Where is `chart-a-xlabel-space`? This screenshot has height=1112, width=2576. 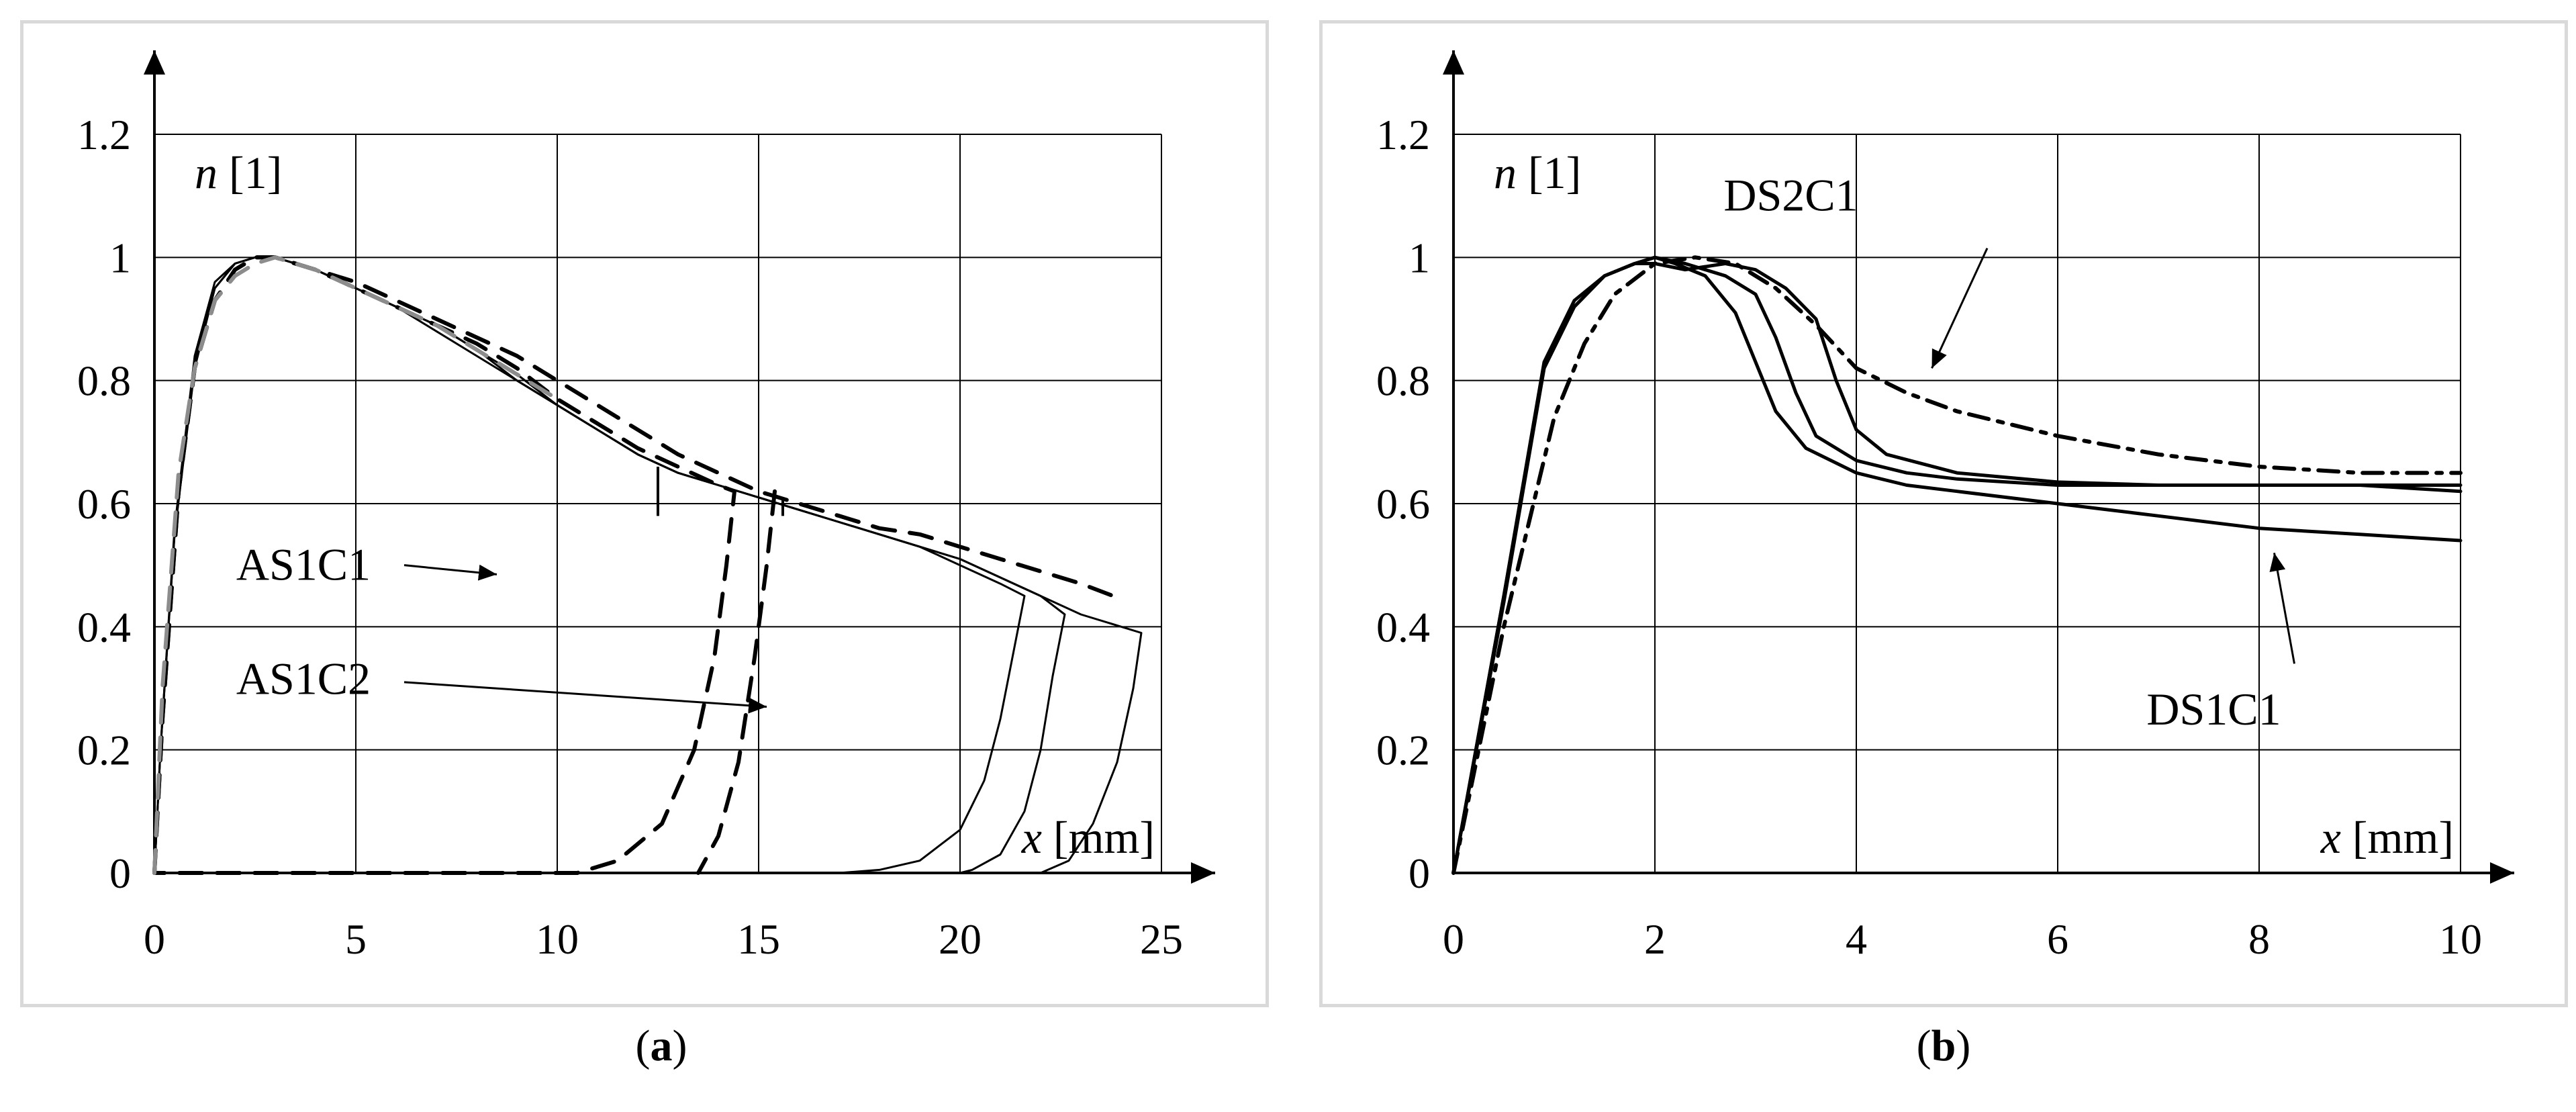 chart-a-xlabel-space is located at coordinates (1047, 838).